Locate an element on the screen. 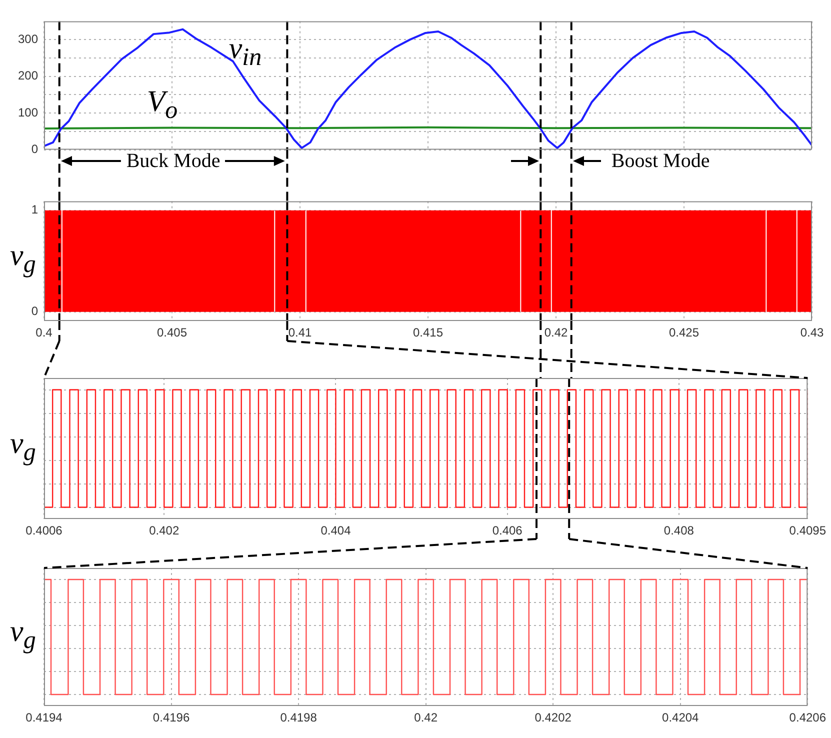 This screenshot has width=831, height=738. y-tick-label: 100 is located at coordinates (28, 112).